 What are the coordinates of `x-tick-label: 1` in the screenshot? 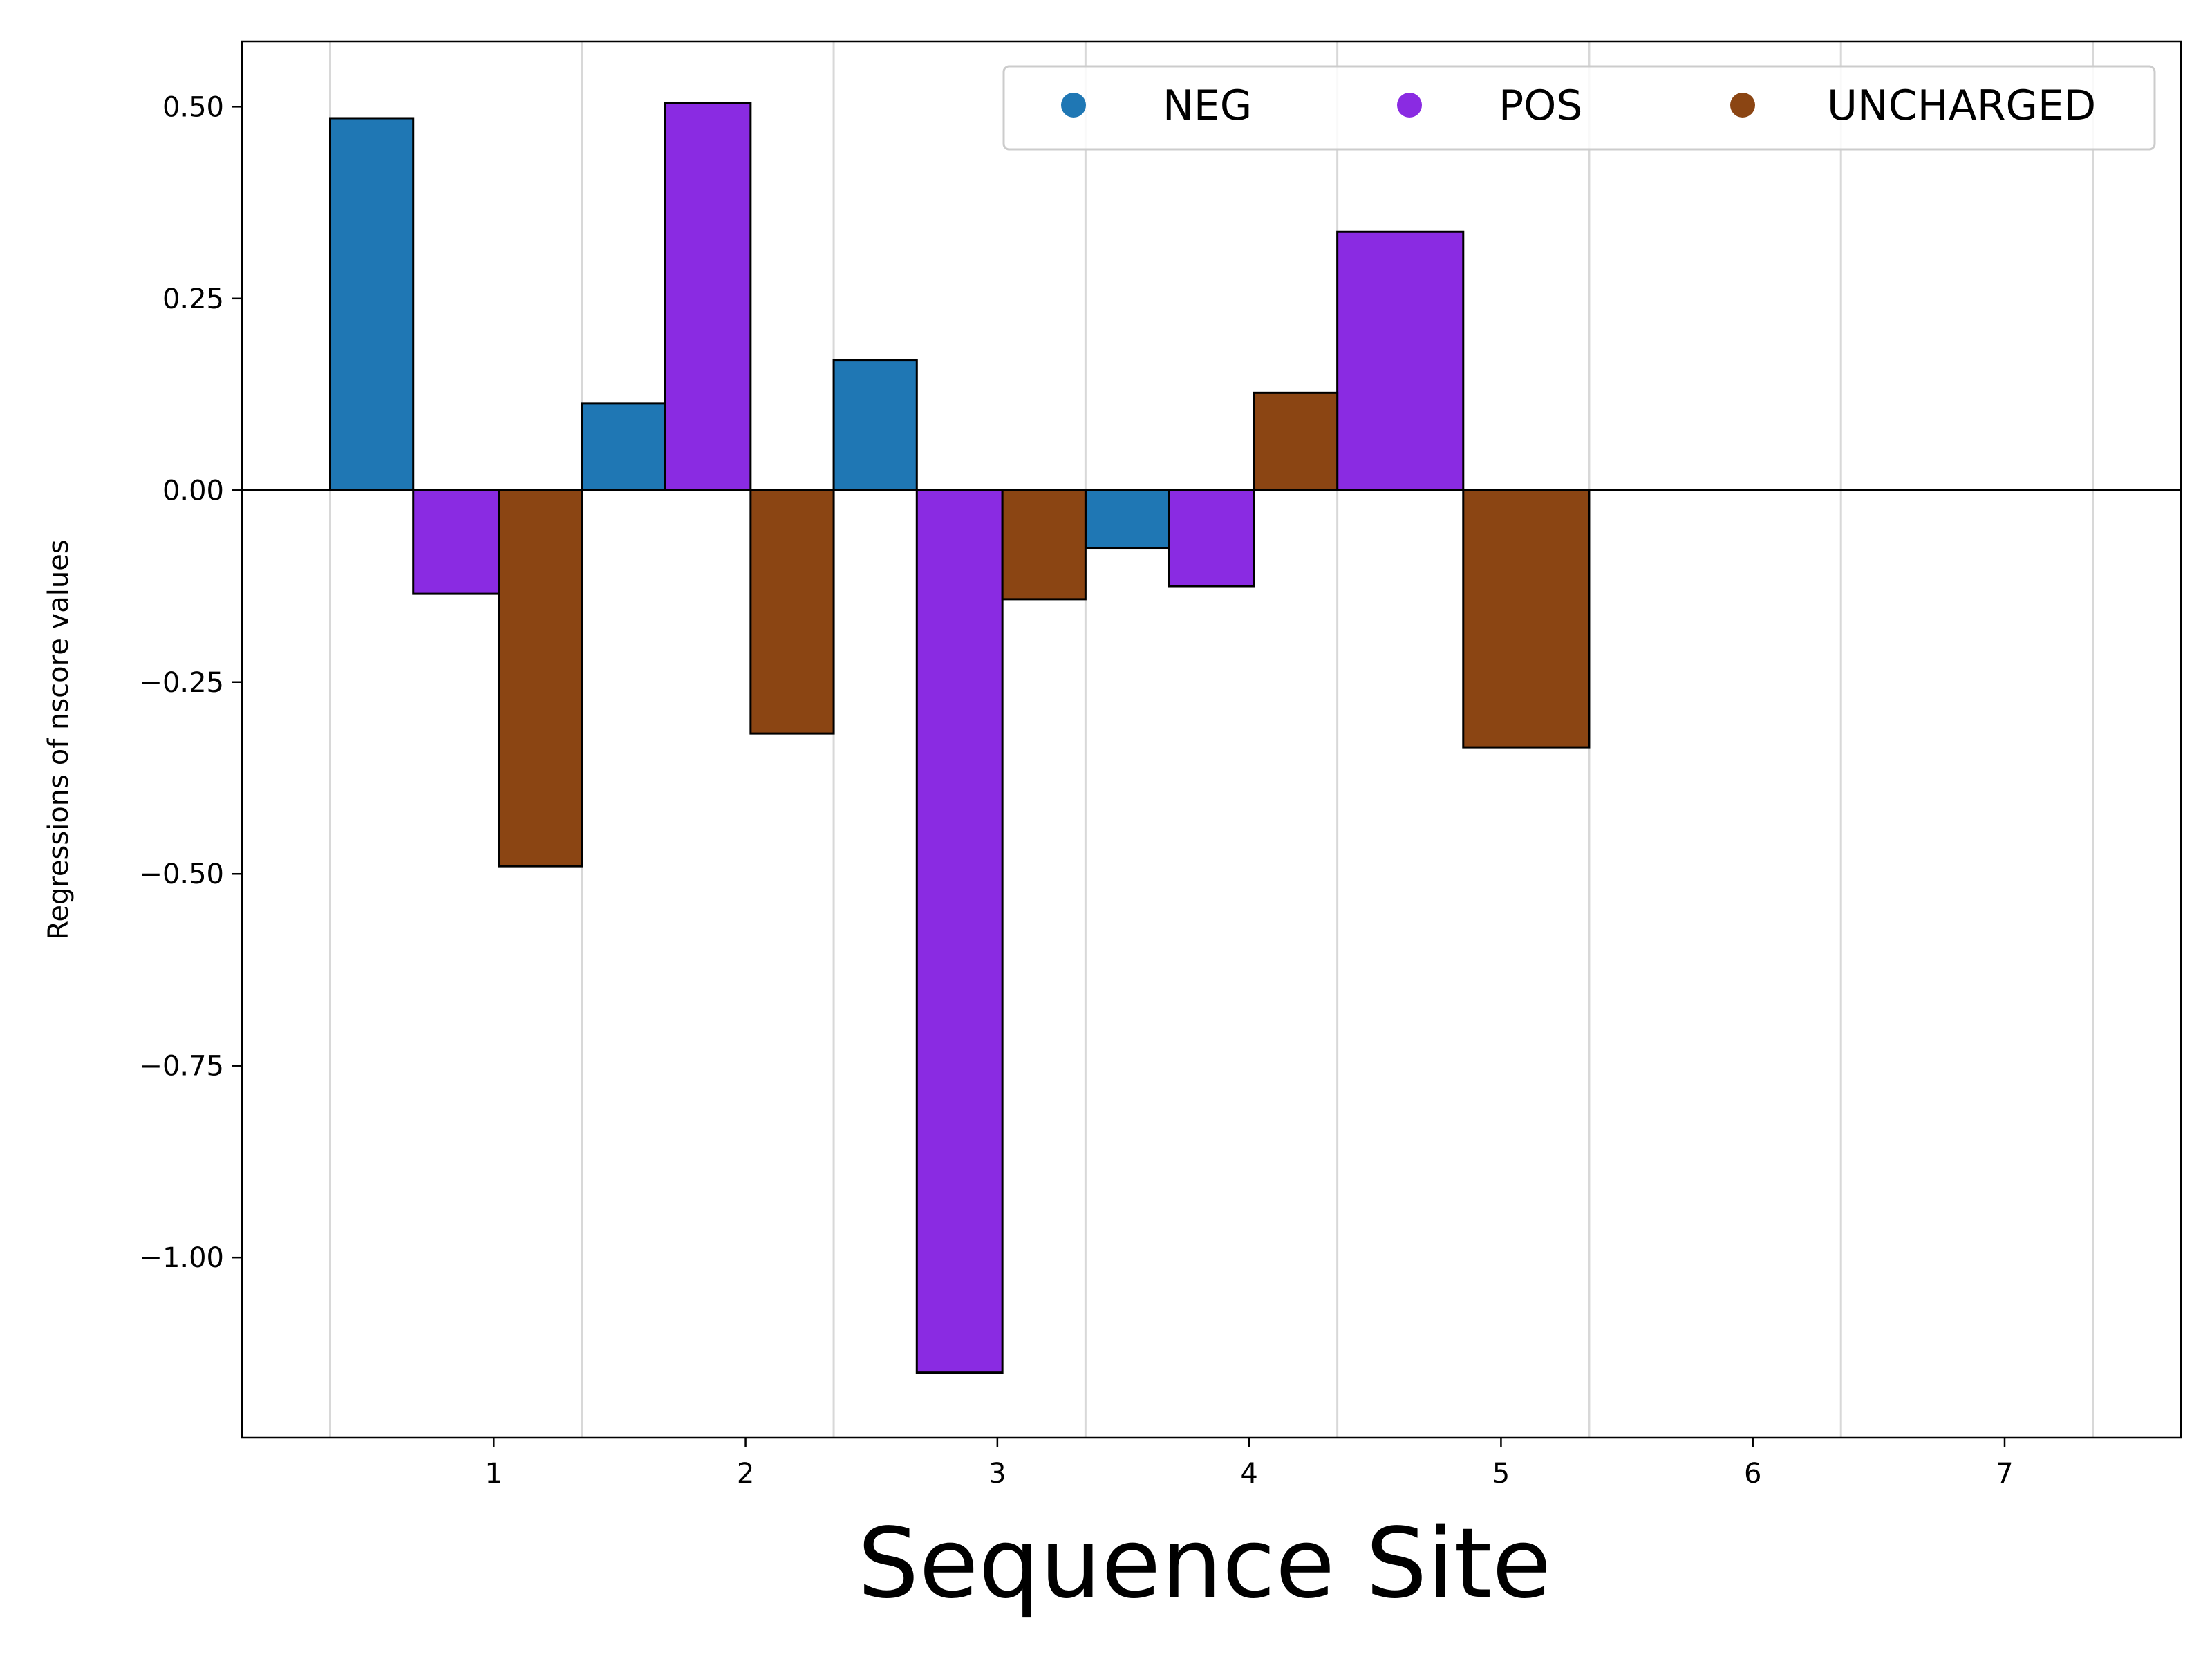 It's located at (494, 1474).